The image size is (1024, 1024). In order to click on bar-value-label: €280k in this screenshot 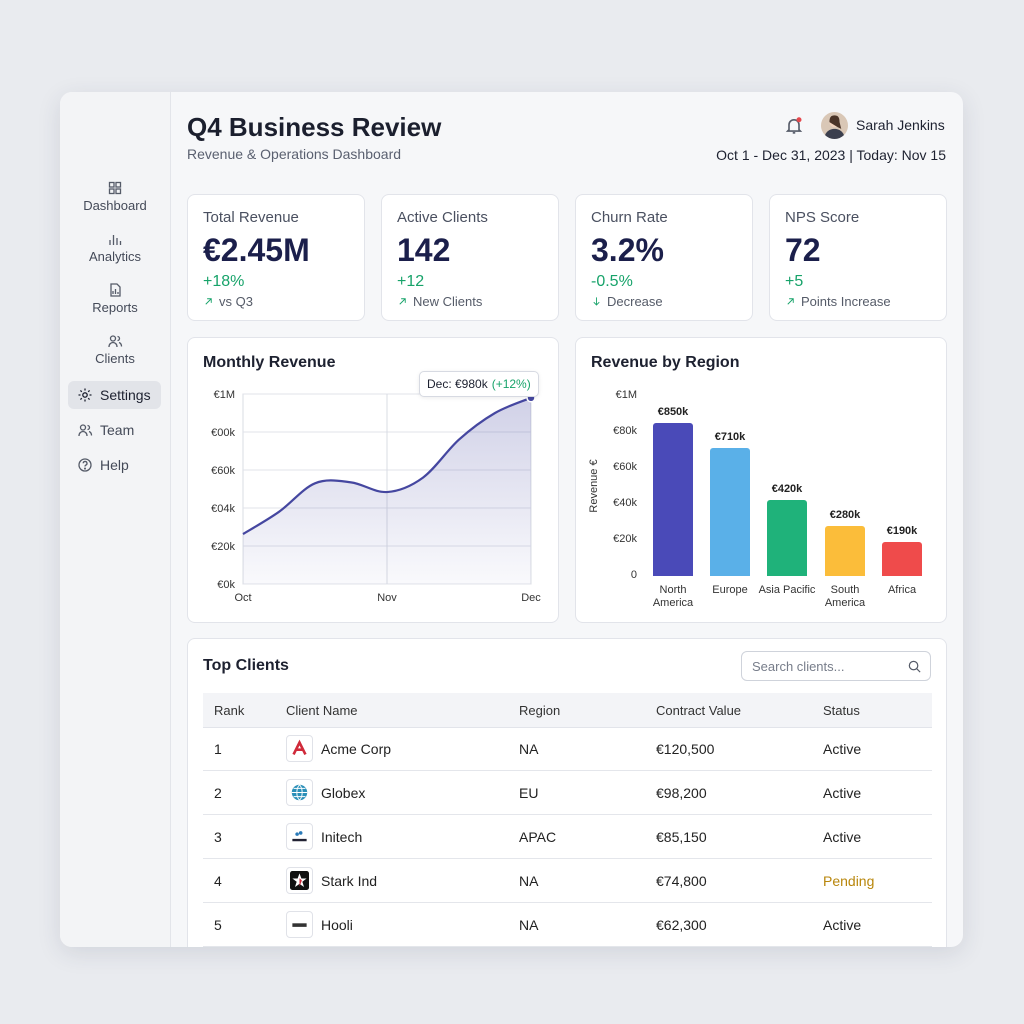, I will do `click(845, 514)`.